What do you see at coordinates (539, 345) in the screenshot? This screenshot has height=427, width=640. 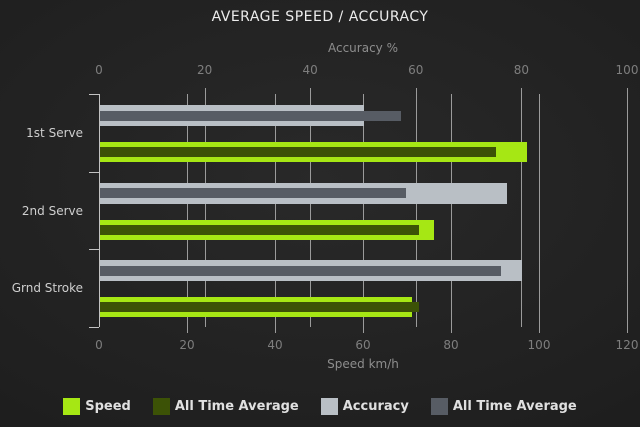 I see `bottom-axis-tick-label: 100` at bounding box center [539, 345].